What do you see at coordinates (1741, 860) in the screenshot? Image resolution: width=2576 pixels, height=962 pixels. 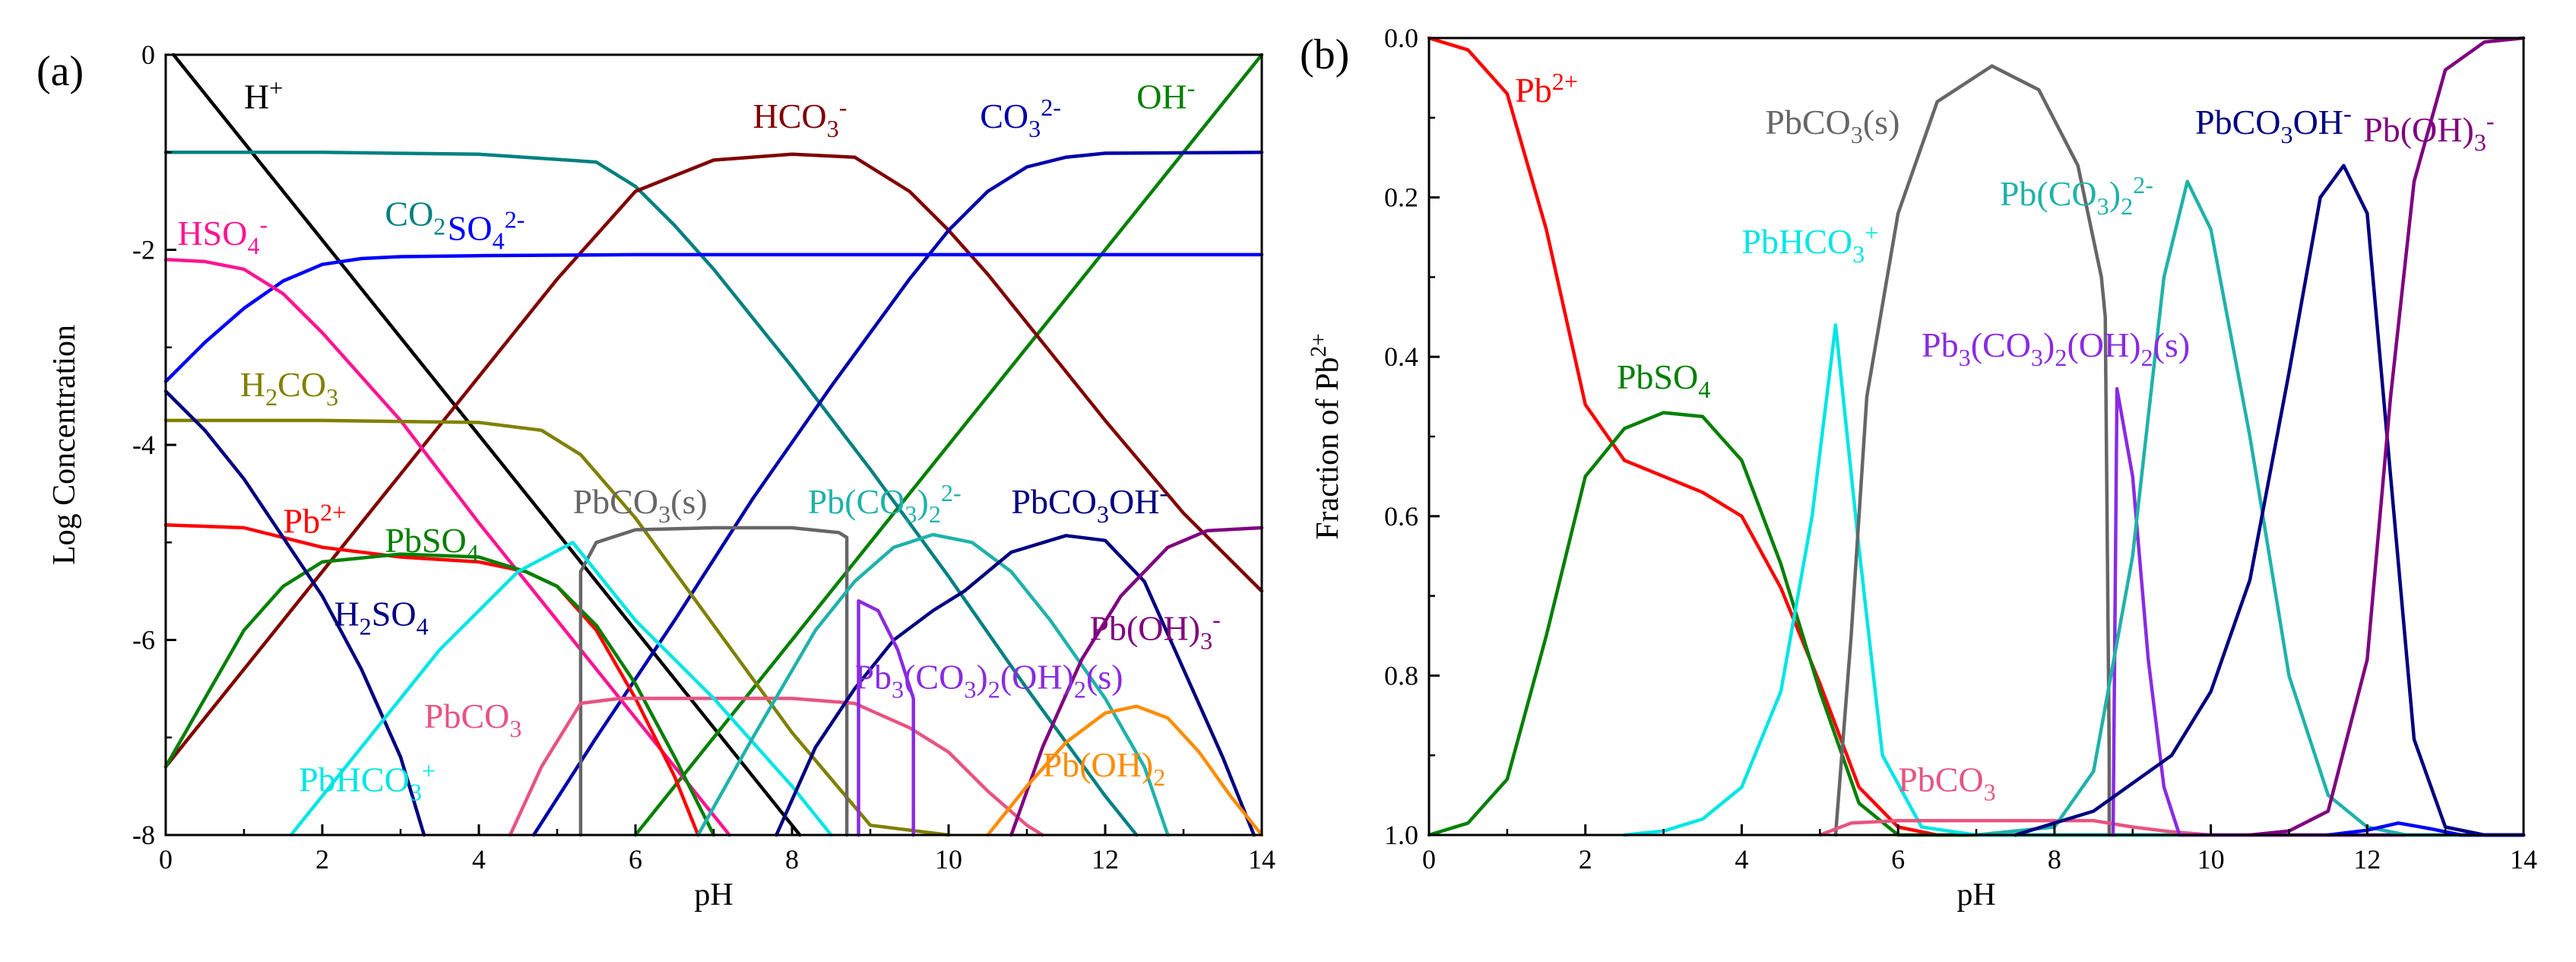 I see `panel-b-xtick-label: 4` at bounding box center [1741, 860].